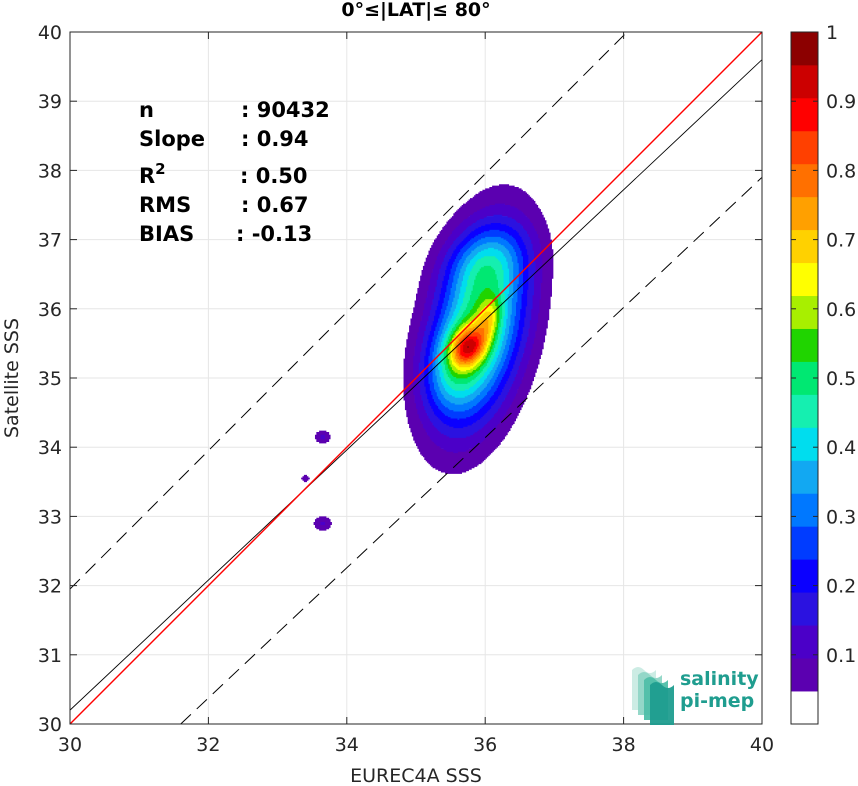 The width and height of the screenshot is (858, 786). Describe the element at coordinates (662, 703) in the screenshot. I see `logo-wave-shape` at that location.